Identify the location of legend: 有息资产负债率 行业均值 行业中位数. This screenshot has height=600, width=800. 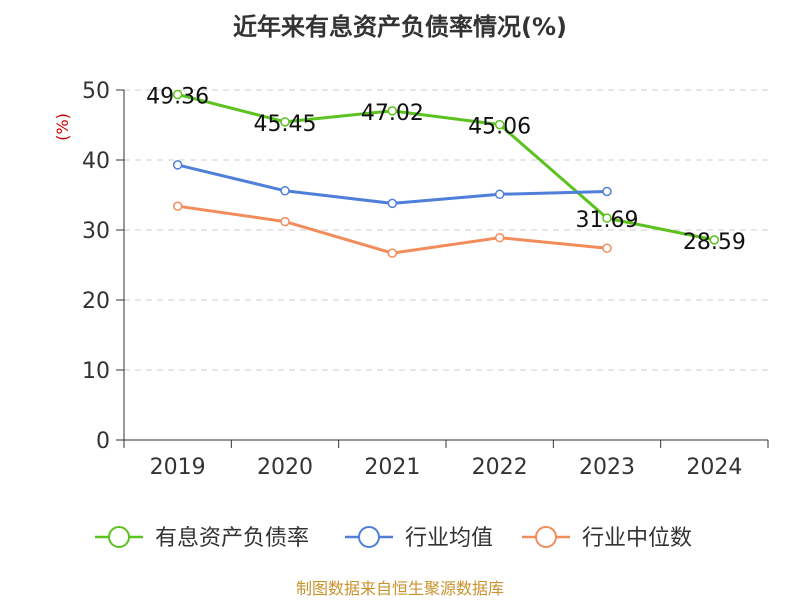
(393, 538).